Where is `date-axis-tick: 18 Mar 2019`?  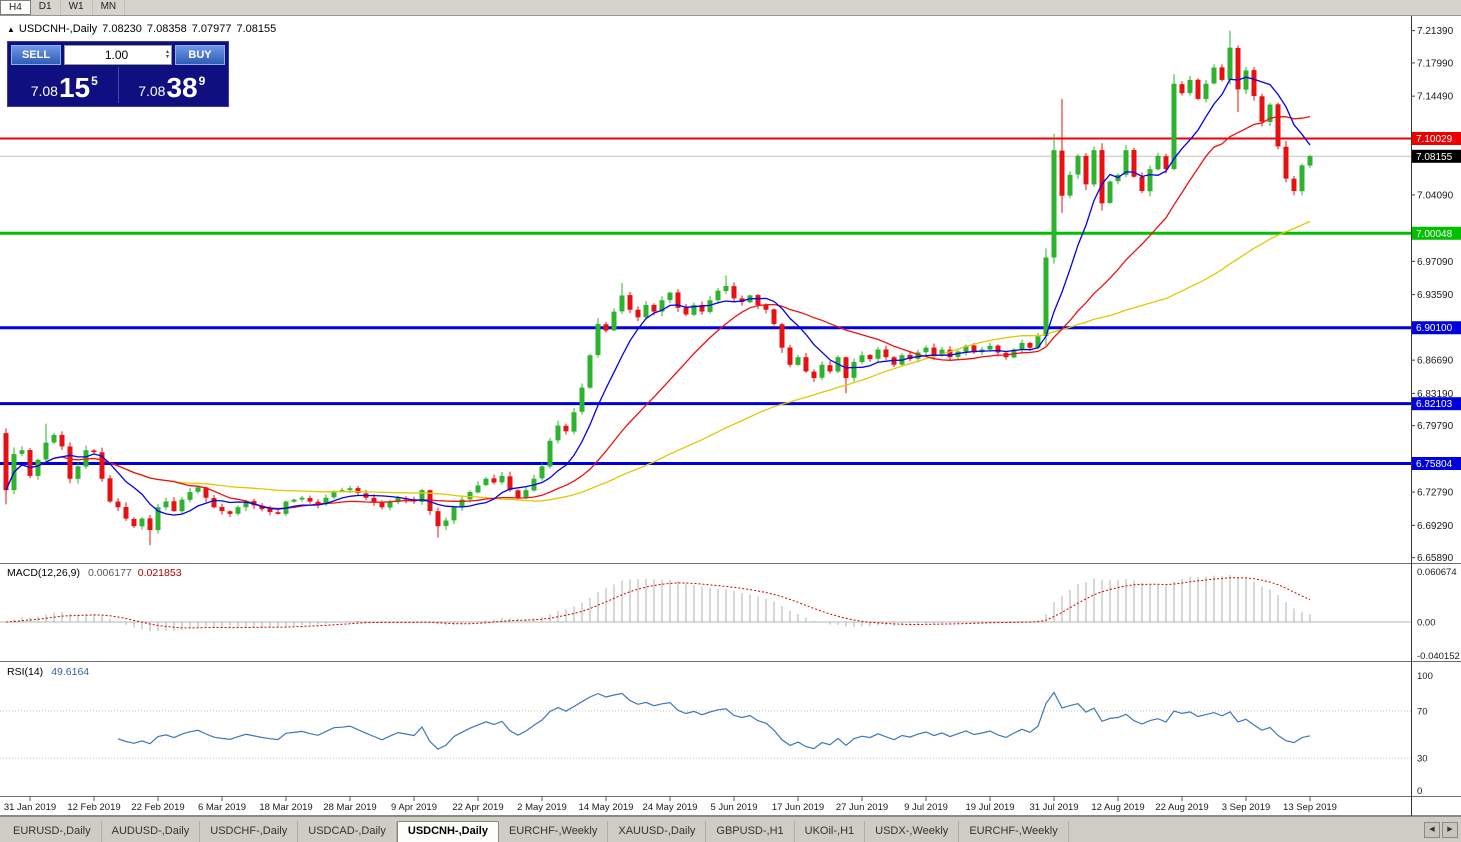
date-axis-tick: 18 Mar 2019 is located at coordinates (285, 807).